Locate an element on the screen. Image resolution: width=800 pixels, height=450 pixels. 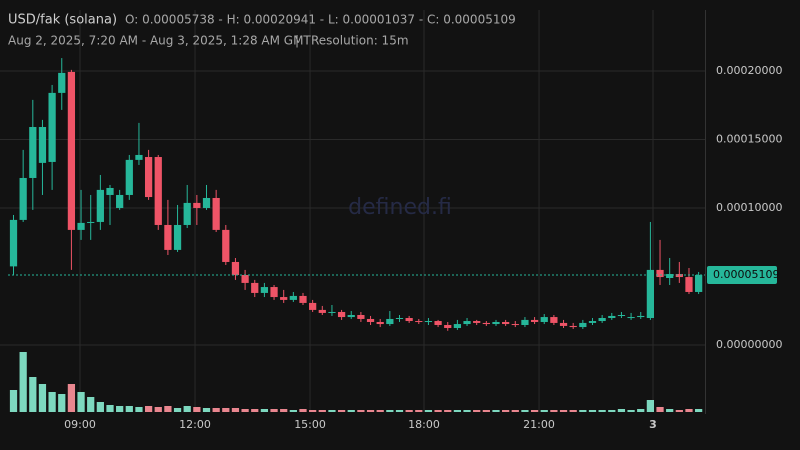
y-tick-label: 0.00015000 is located at coordinates (749, 138).